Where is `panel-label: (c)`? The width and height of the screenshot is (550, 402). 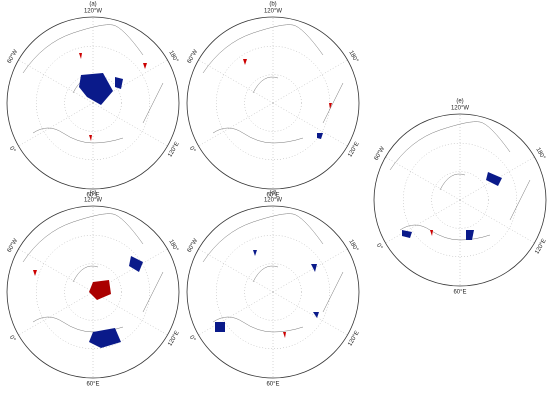
panel-label: (c) is located at coordinates (93, 194).